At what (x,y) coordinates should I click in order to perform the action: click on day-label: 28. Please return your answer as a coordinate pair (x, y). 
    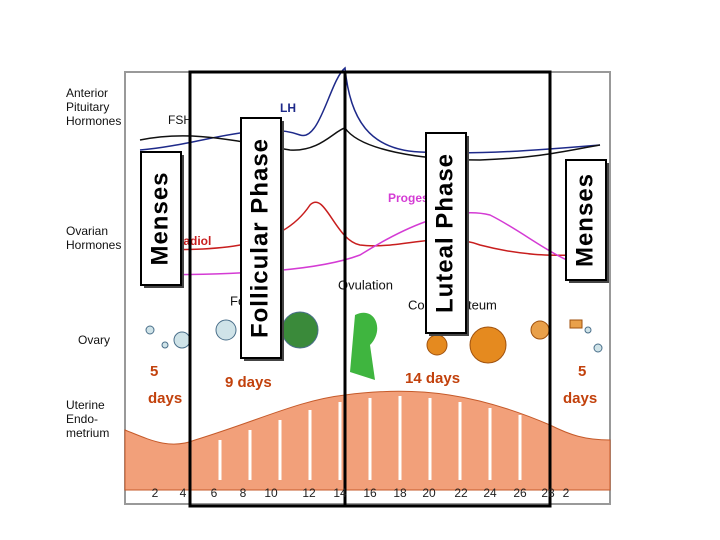
    Looking at the image, I should click on (548, 493).